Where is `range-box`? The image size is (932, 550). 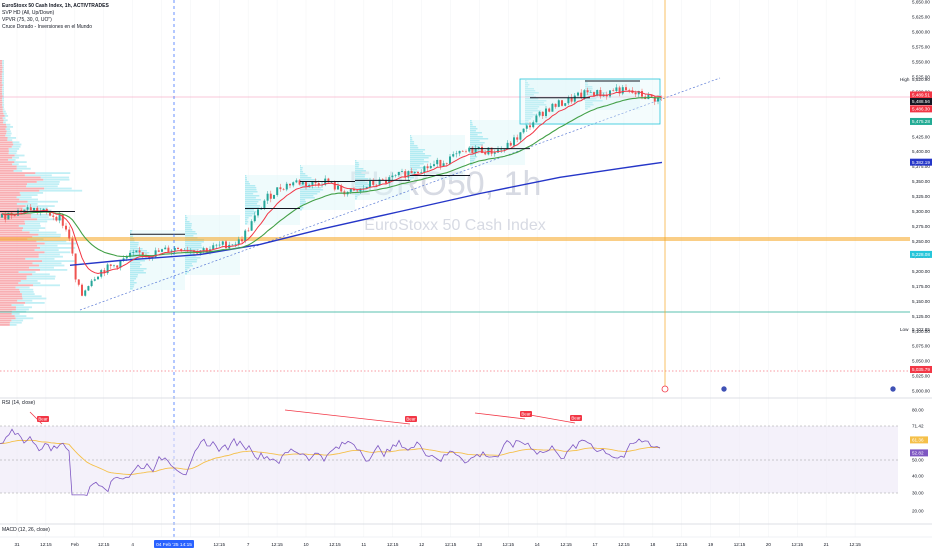
range-box is located at coordinates (590, 101).